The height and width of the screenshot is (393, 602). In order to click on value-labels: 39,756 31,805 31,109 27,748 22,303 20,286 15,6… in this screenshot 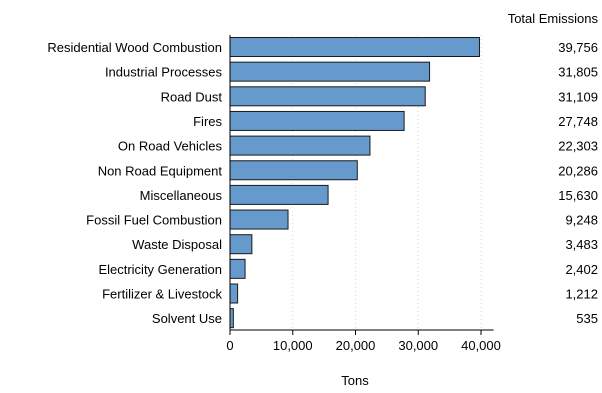, I will do `click(578, 183)`.